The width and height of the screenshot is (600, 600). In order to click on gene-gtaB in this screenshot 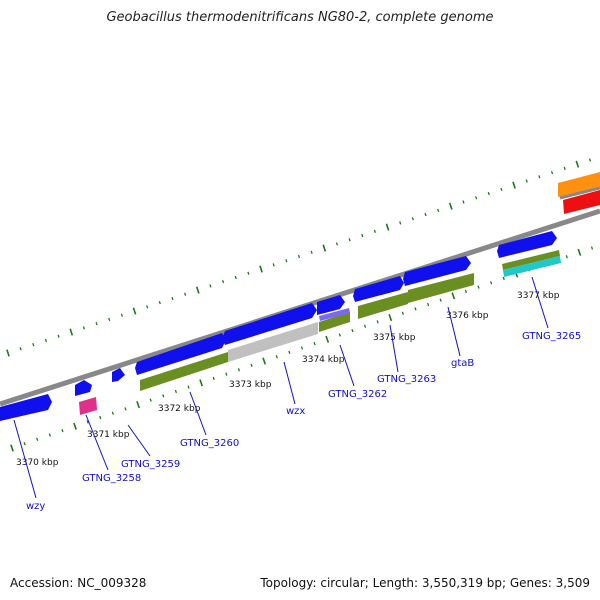, I will do `click(437, 271)`.